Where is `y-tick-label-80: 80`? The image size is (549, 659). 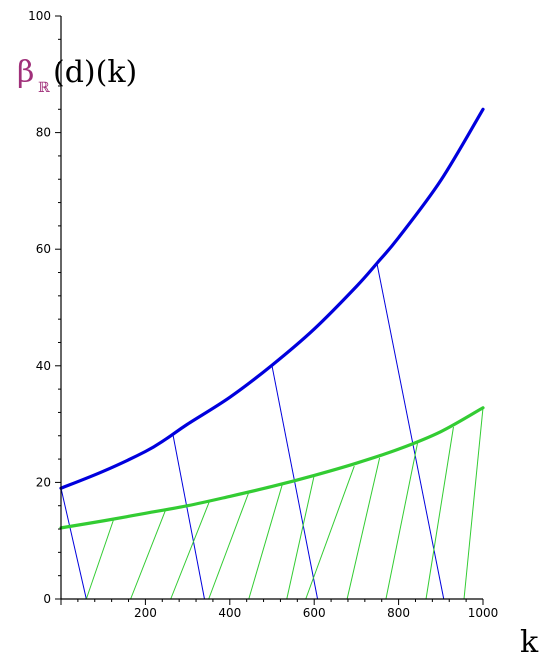 y-tick-label-80: 80 is located at coordinates (43, 133).